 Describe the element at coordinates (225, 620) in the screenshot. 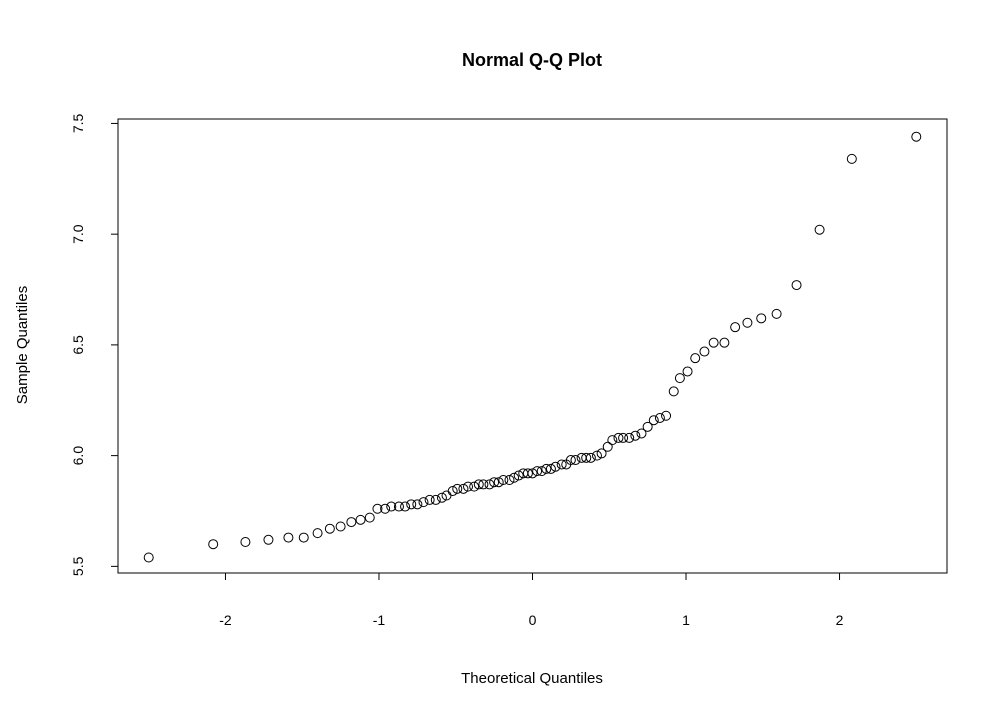

I see `x-tick-label: -2` at that location.